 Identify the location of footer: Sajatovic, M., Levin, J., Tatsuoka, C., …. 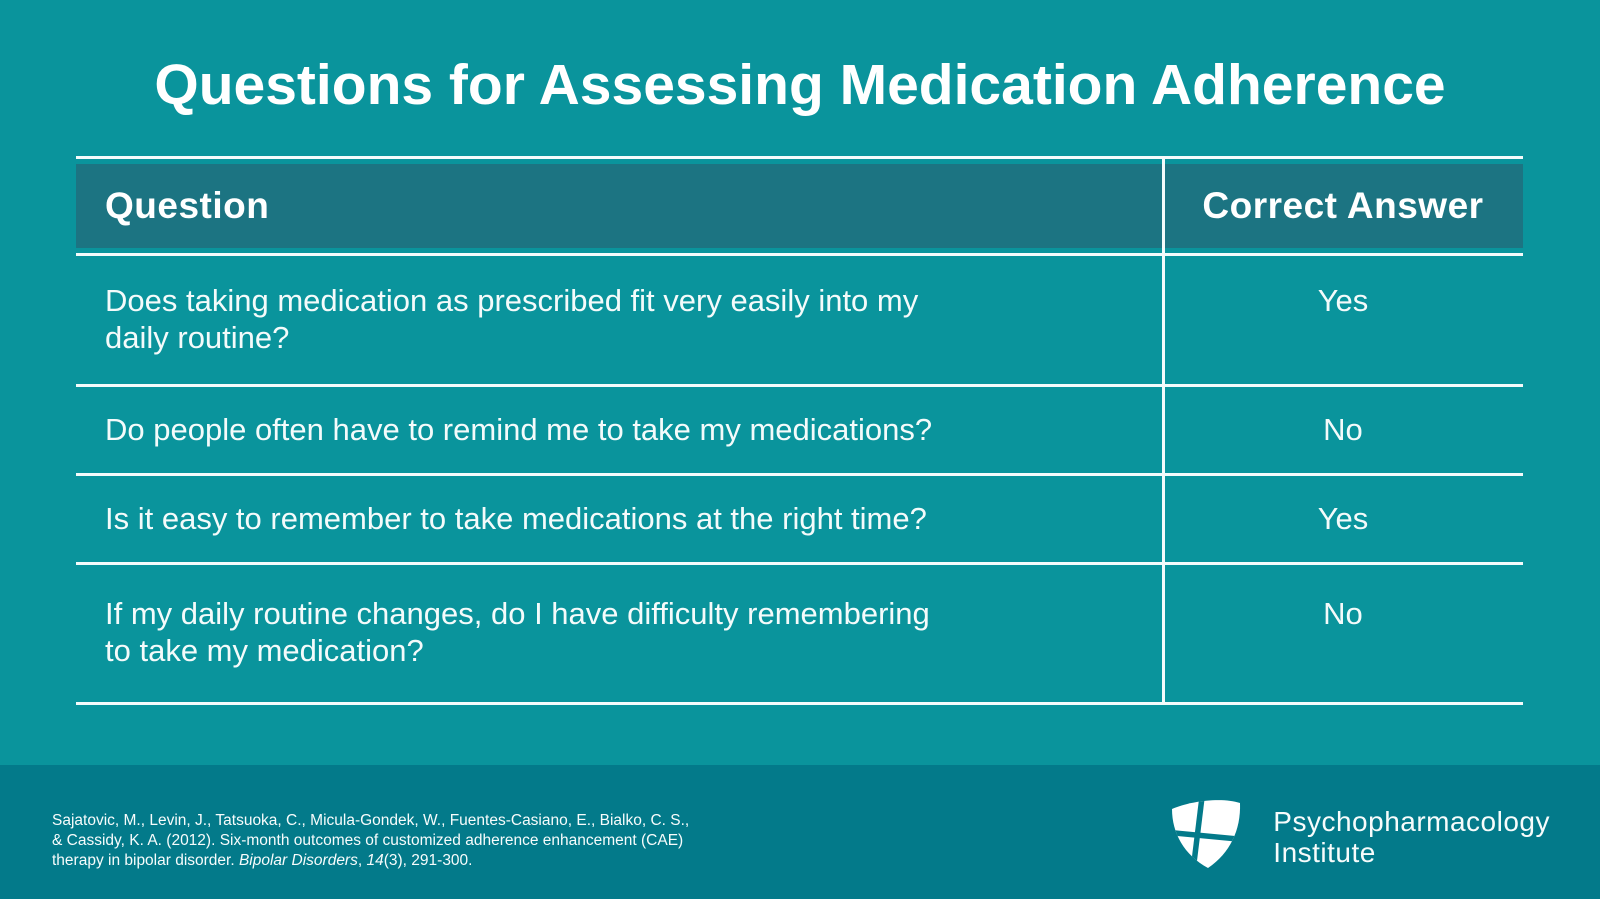
(800, 832).